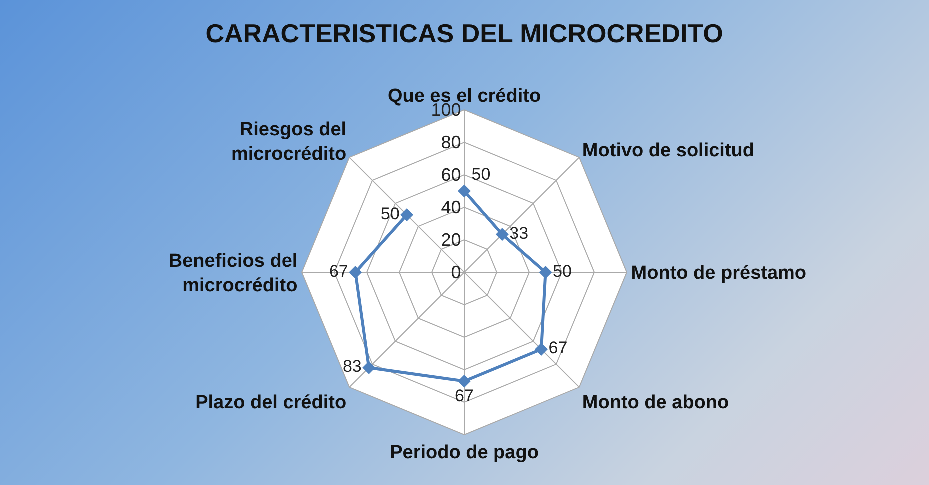  What do you see at coordinates (271, 403) in the screenshot?
I see `spoke-label: Plazo del crédito` at bounding box center [271, 403].